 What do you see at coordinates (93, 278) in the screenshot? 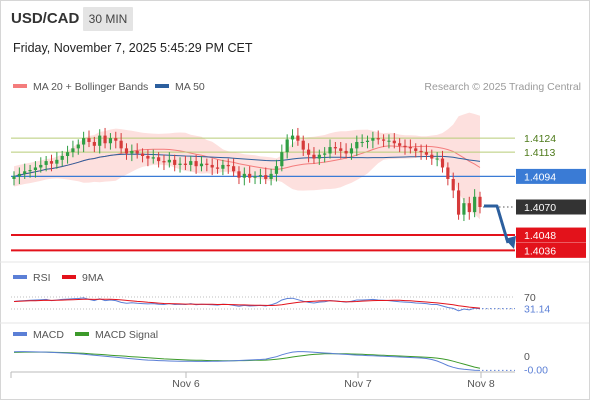
I see `legend-rsi-ma-label: 9MA` at bounding box center [93, 278].